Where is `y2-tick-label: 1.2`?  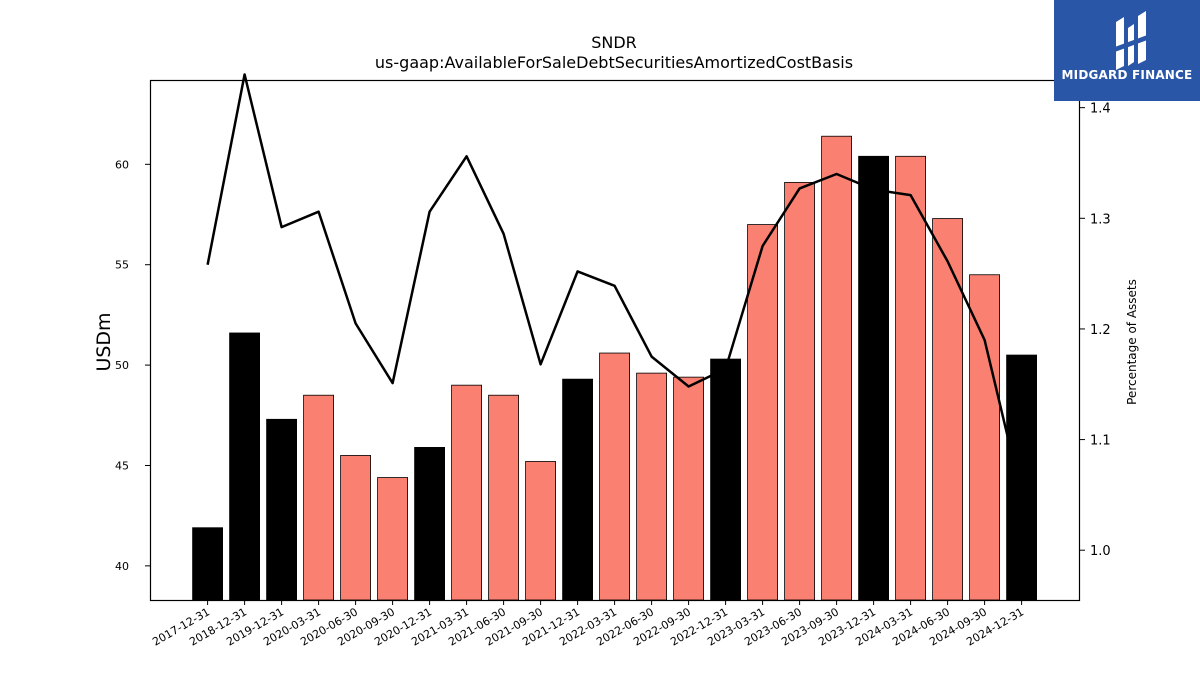 y2-tick-label: 1.2 is located at coordinates (1100, 330).